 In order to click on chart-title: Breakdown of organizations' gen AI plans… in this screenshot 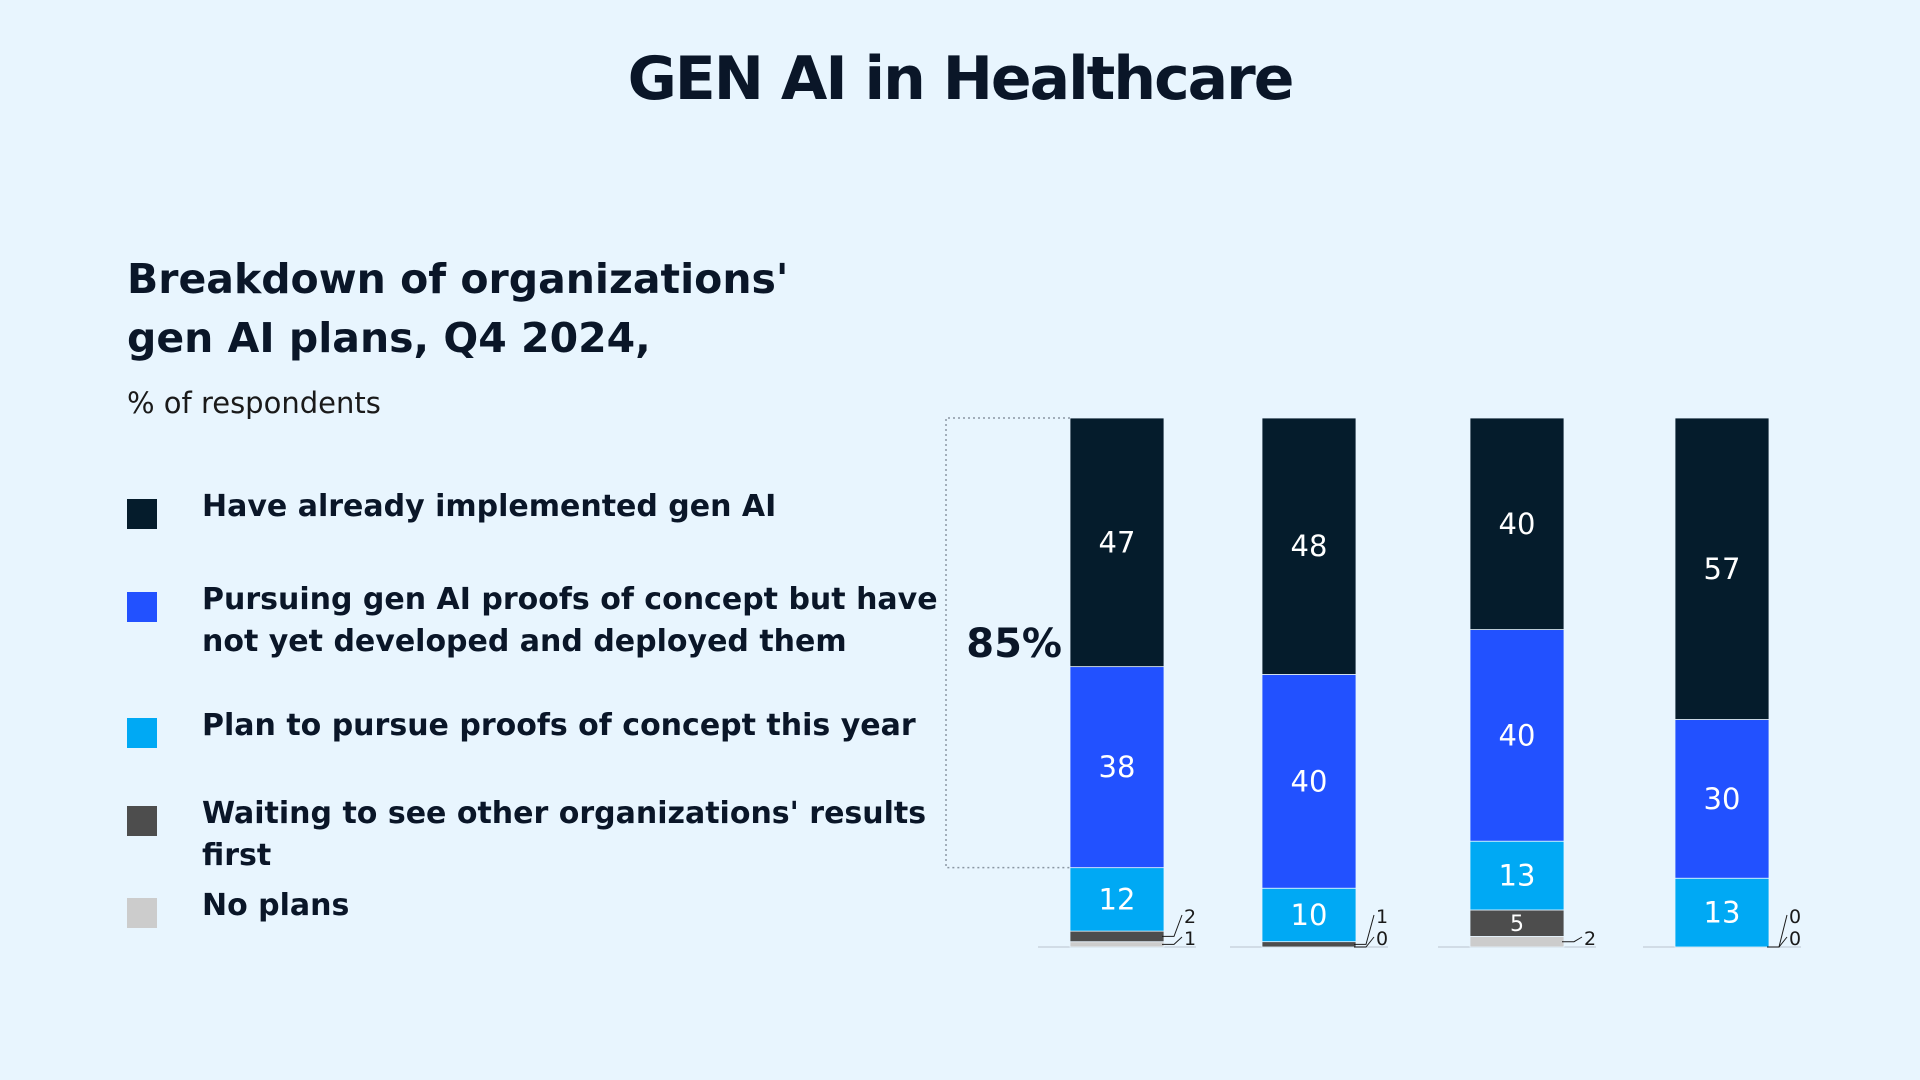, I will do `click(458, 308)`.